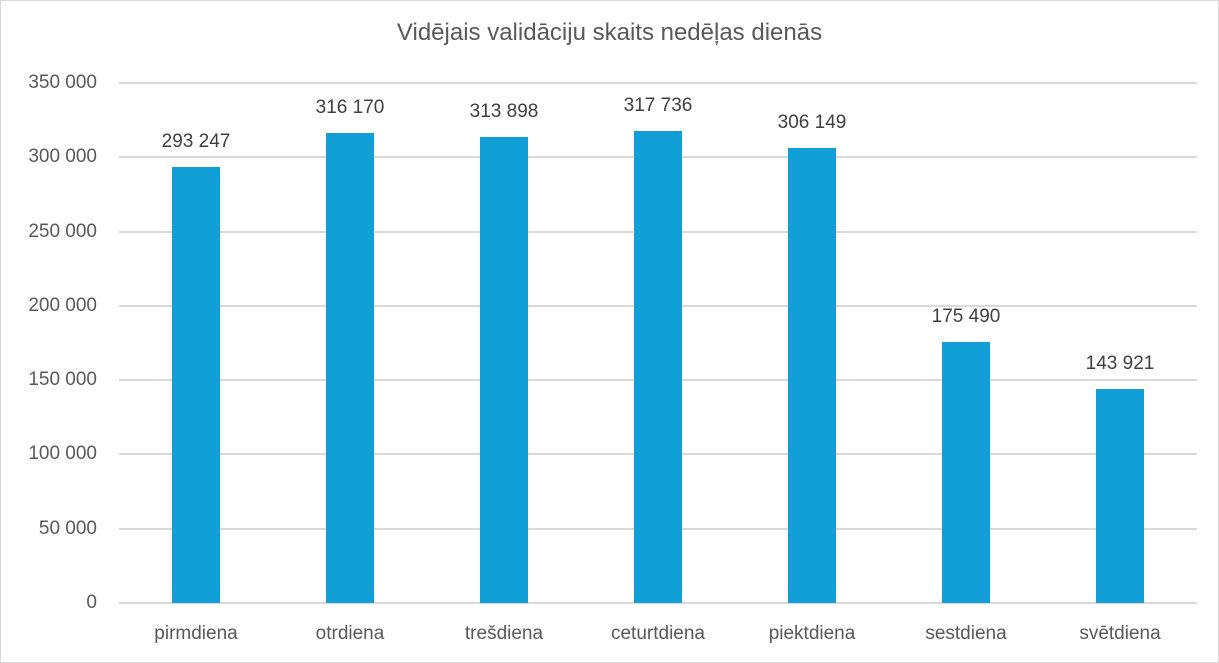 This screenshot has height=663, width=1219. I want to click on x-tick-label: ceturtdiena, so click(657, 633).